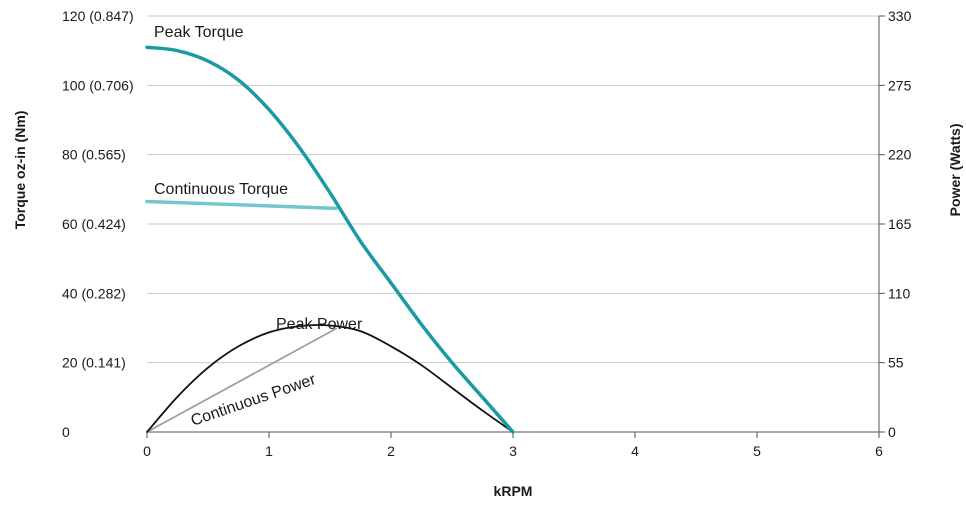  What do you see at coordinates (199, 32) in the screenshot?
I see `peak-torque-label: Peak Torque` at bounding box center [199, 32].